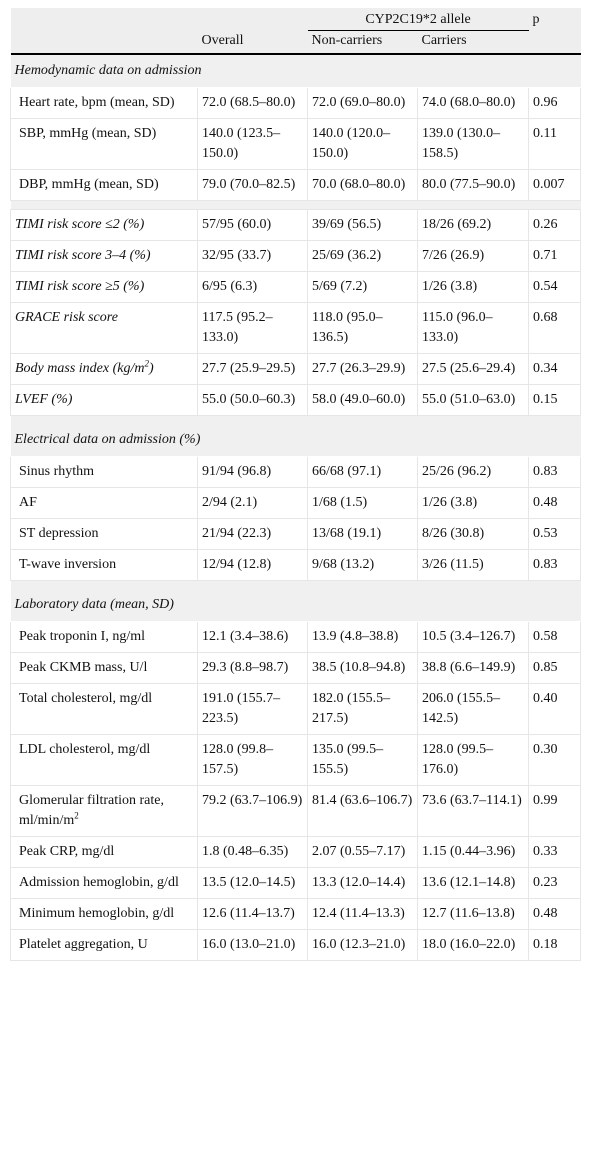 The width and height of the screenshot is (590, 1168). I want to click on cell-p: 0.26, so click(555, 225).